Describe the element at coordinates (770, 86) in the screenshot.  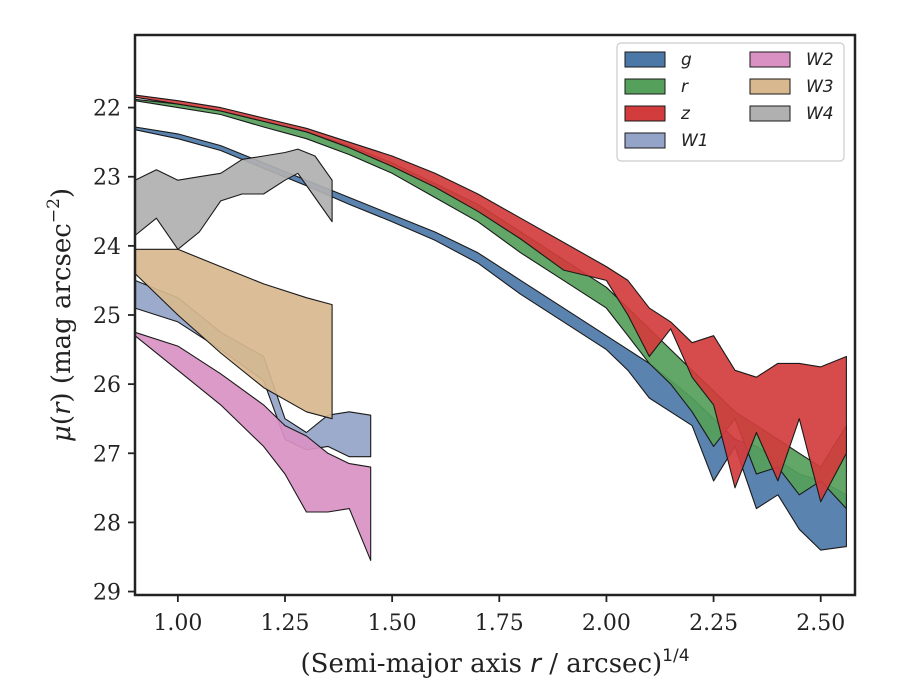
I see `legend-swatch-W3` at that location.